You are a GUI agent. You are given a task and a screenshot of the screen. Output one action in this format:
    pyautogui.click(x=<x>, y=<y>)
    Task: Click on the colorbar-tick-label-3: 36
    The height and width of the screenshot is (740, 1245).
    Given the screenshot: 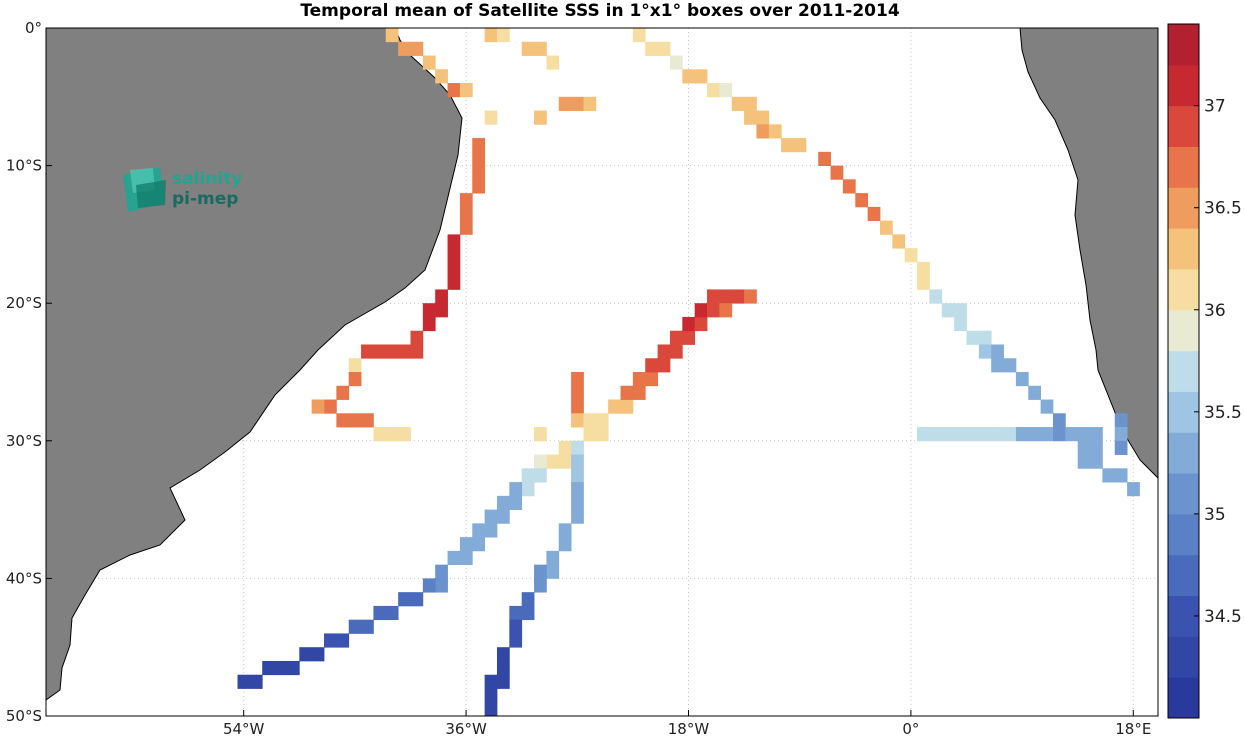 What is the action you would take?
    pyautogui.click(x=1215, y=311)
    